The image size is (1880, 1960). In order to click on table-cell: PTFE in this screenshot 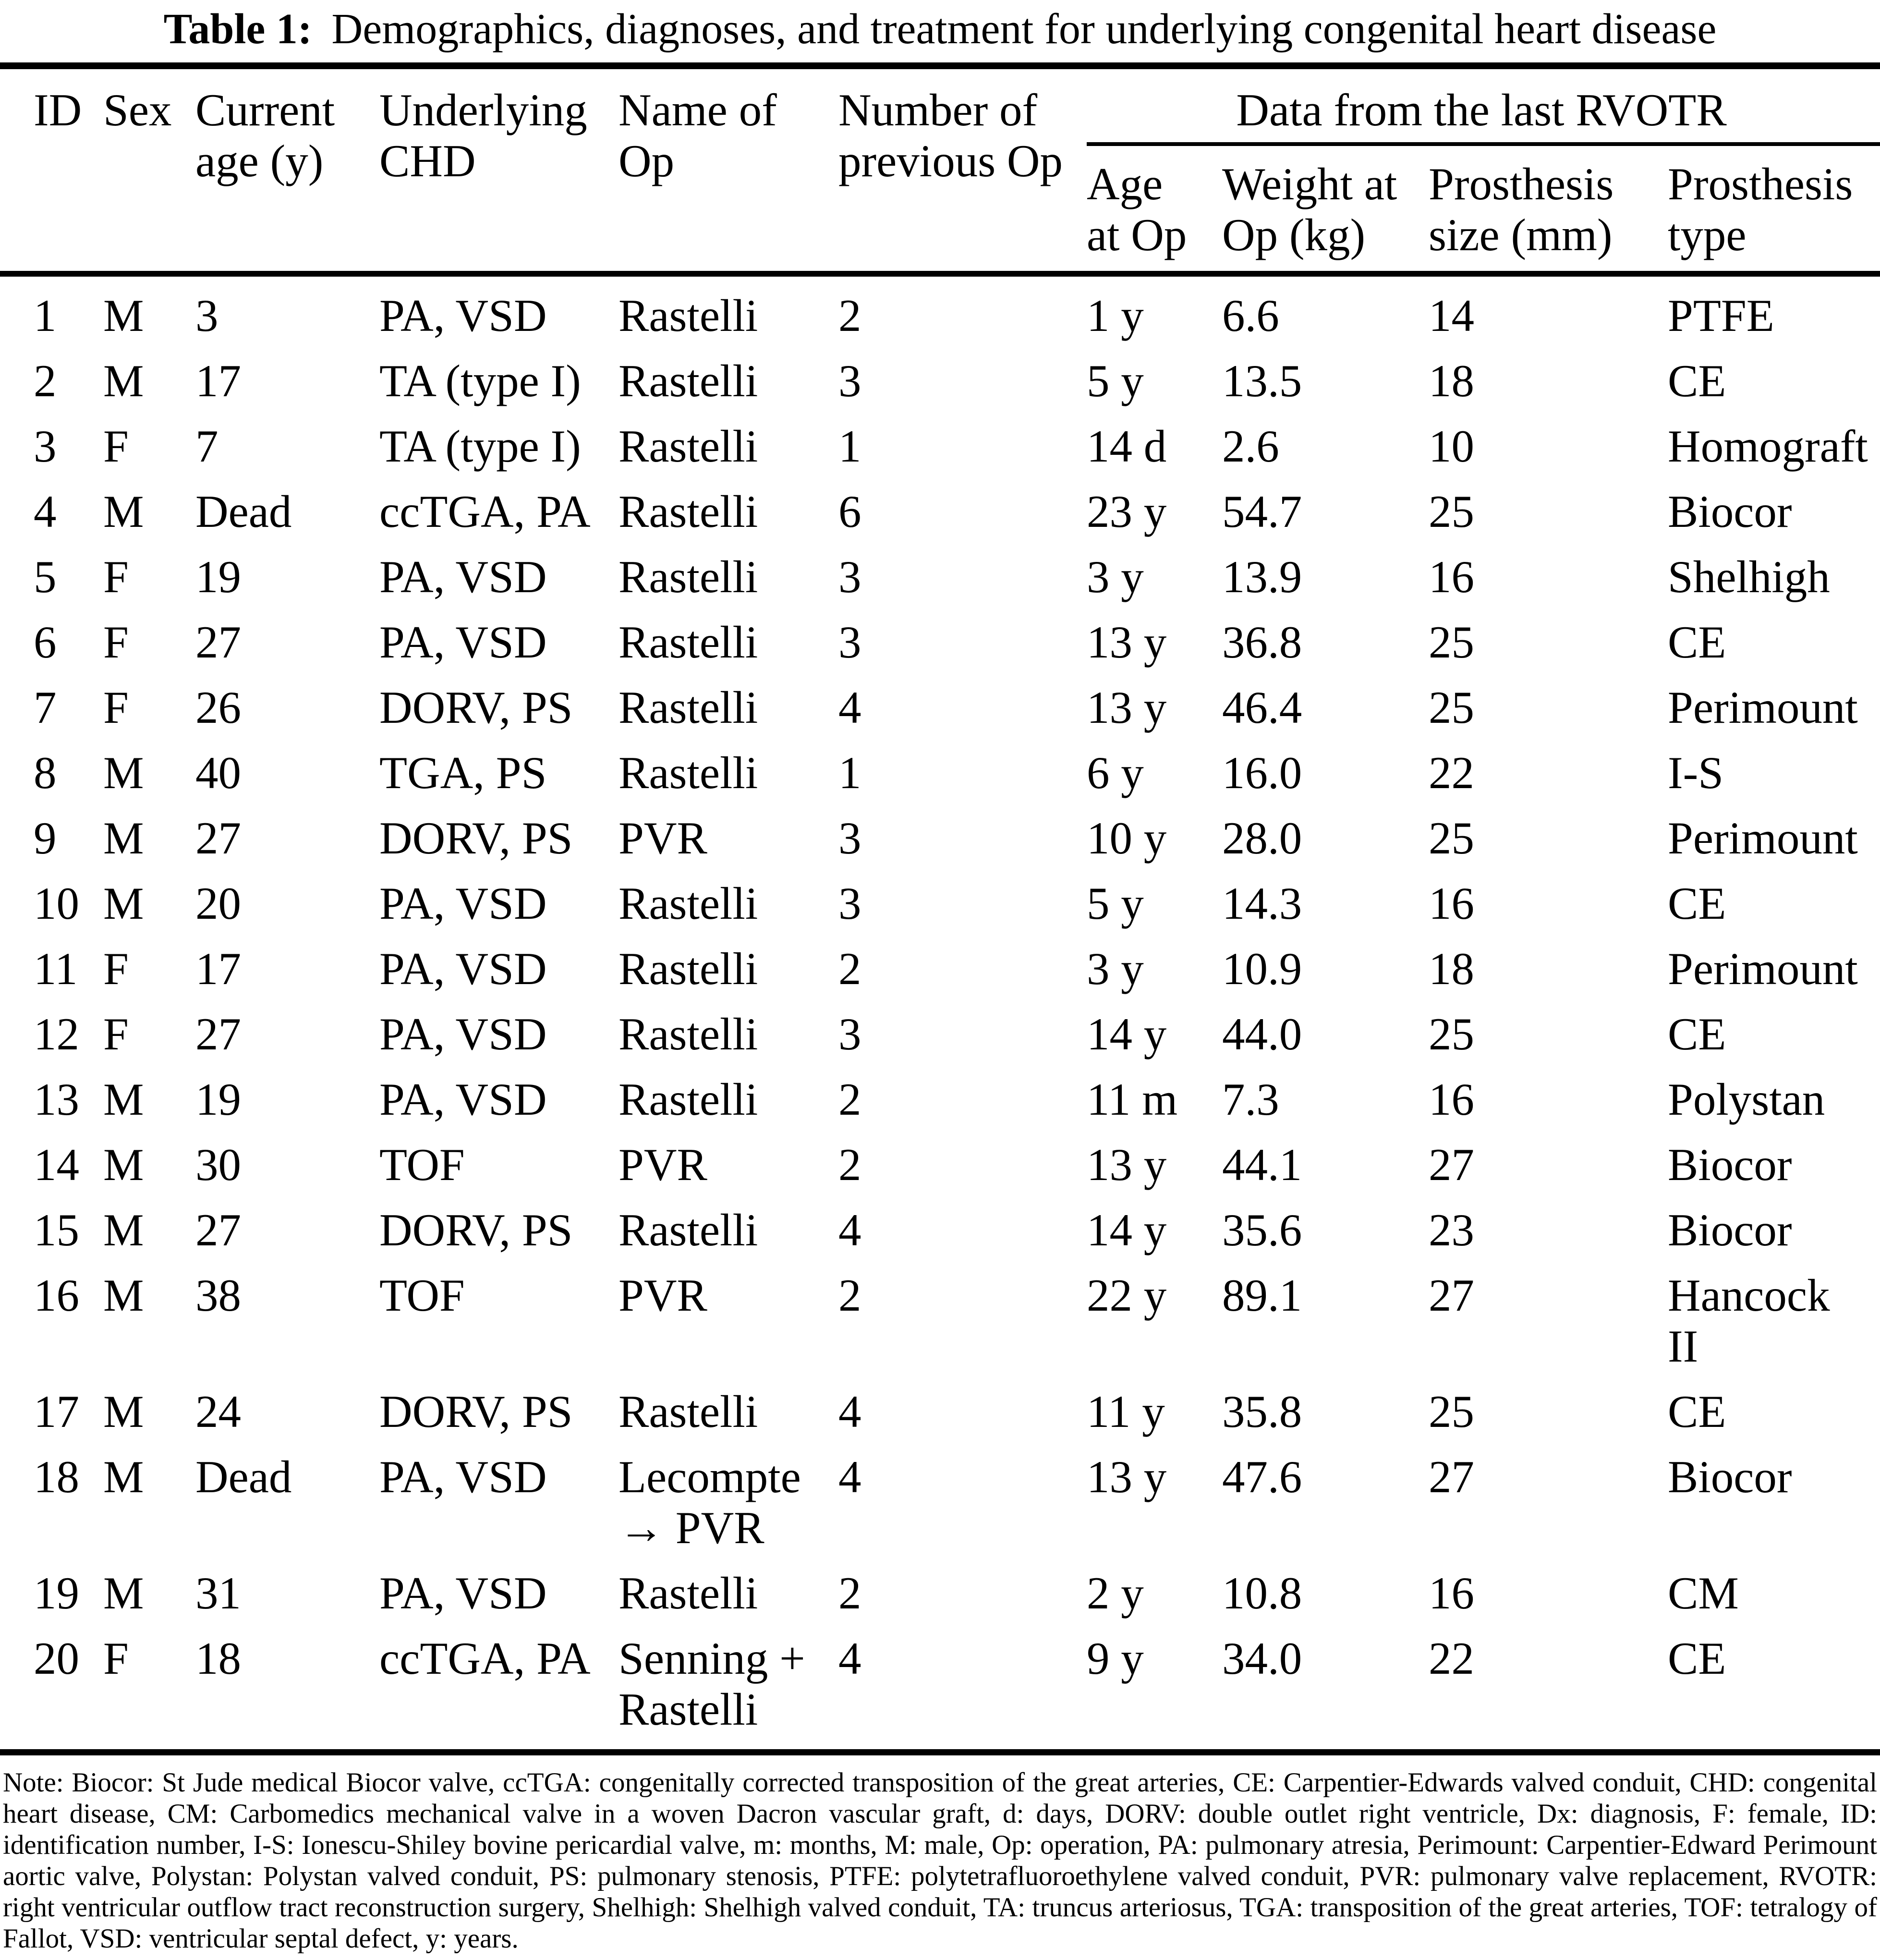, I will do `click(1774, 310)`.